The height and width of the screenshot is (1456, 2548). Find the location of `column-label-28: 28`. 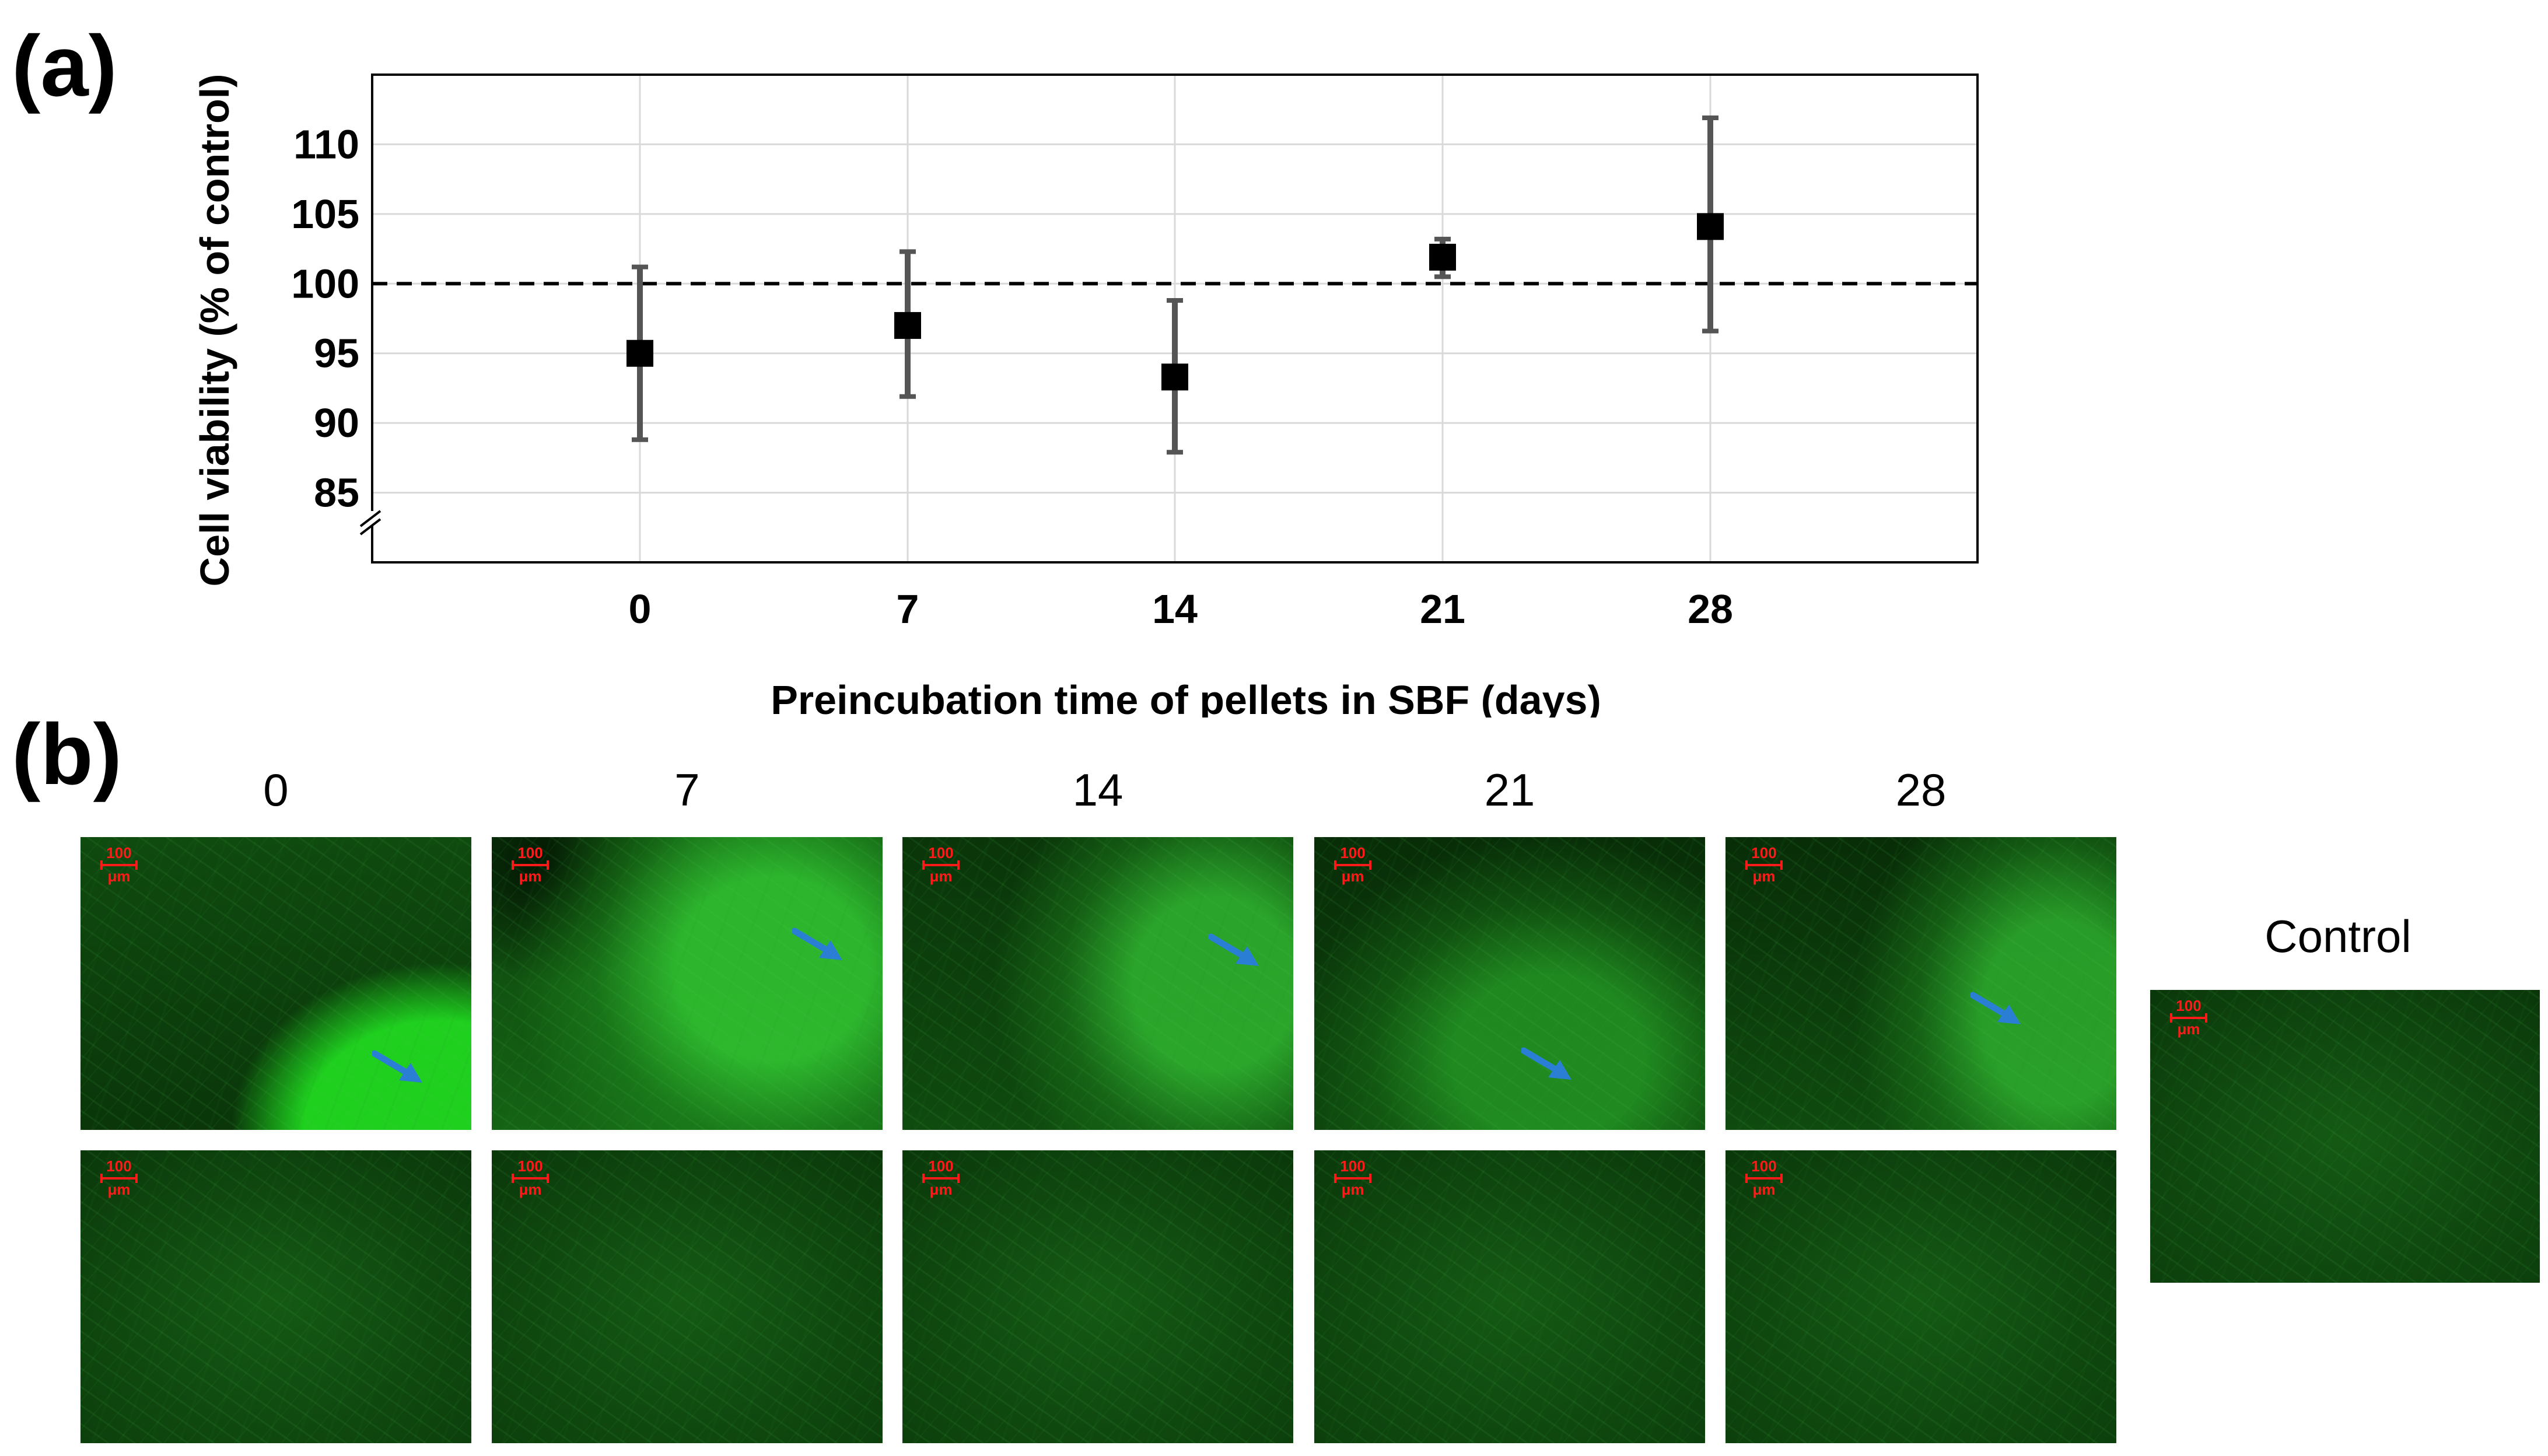

column-label-28: 28 is located at coordinates (1921, 790).